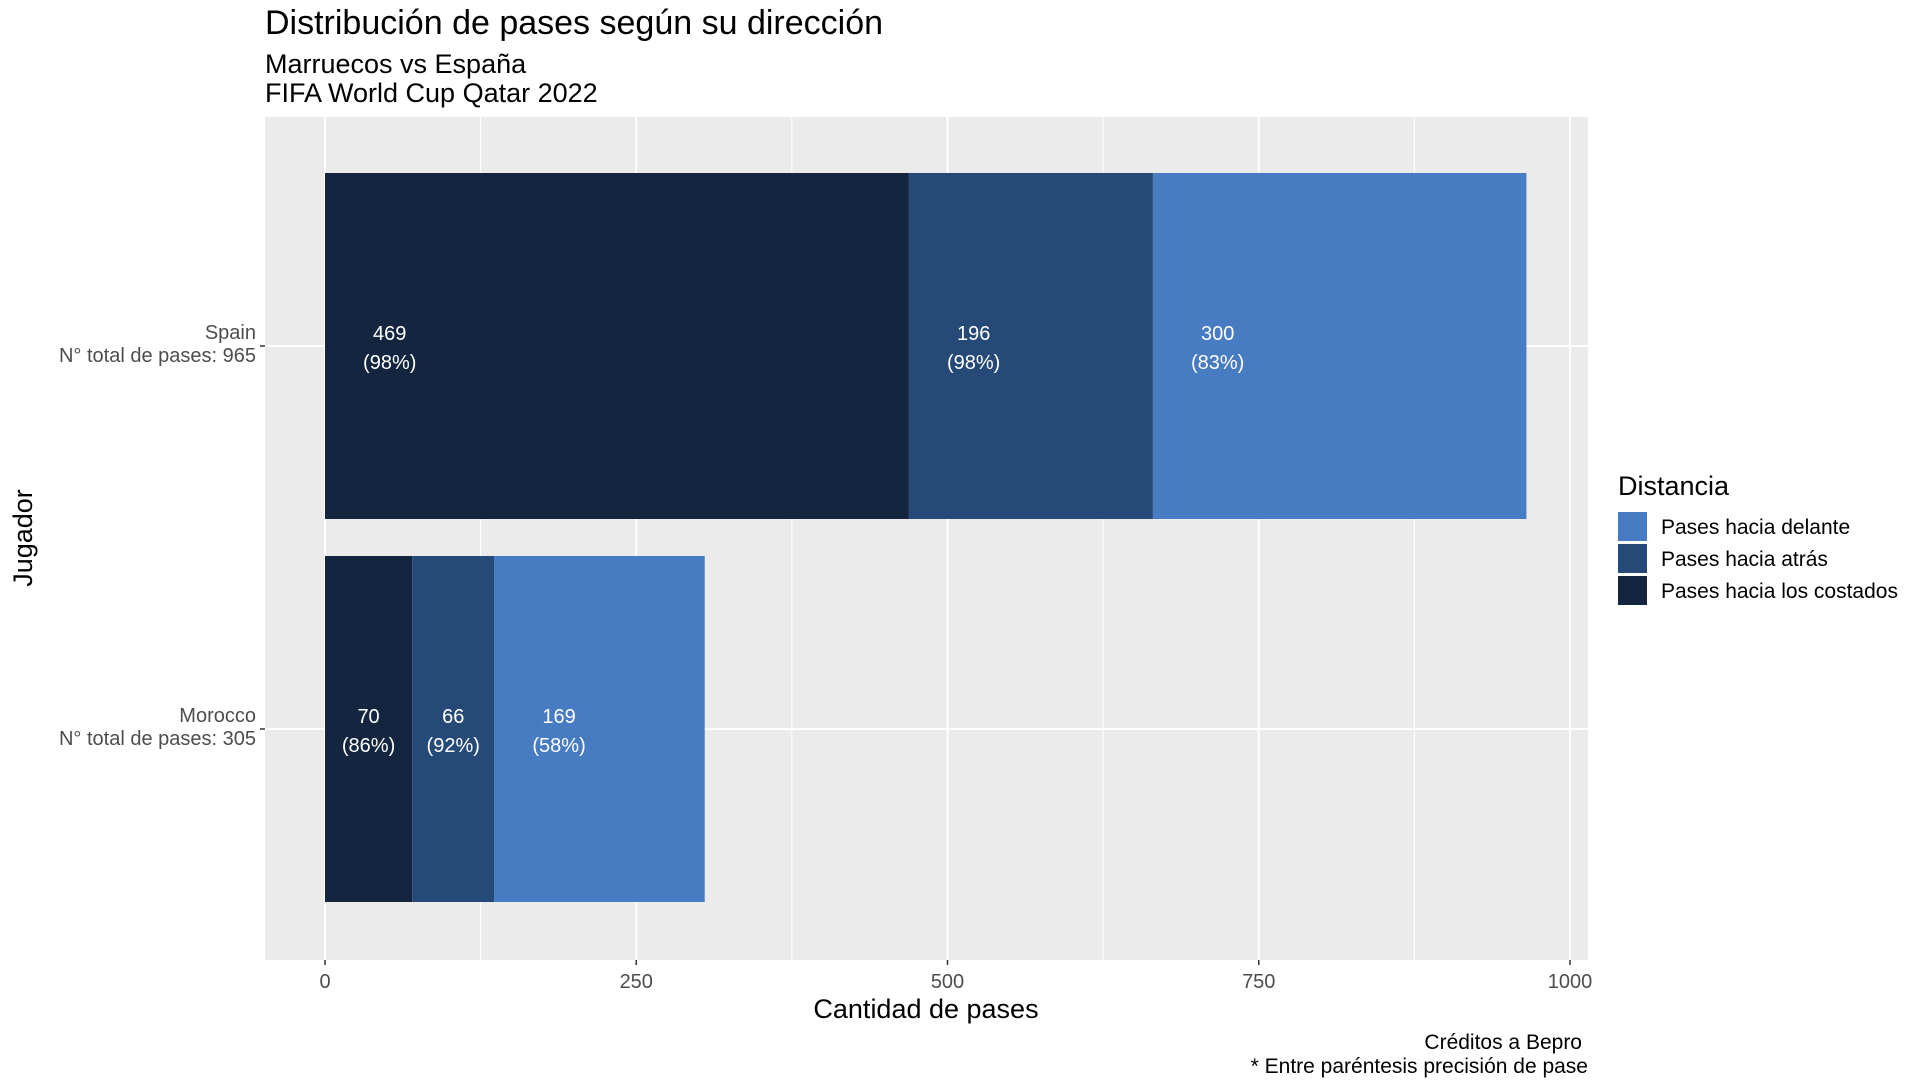 The height and width of the screenshot is (1080, 1920). I want to click on bar-value-label: 196, so click(973, 334).